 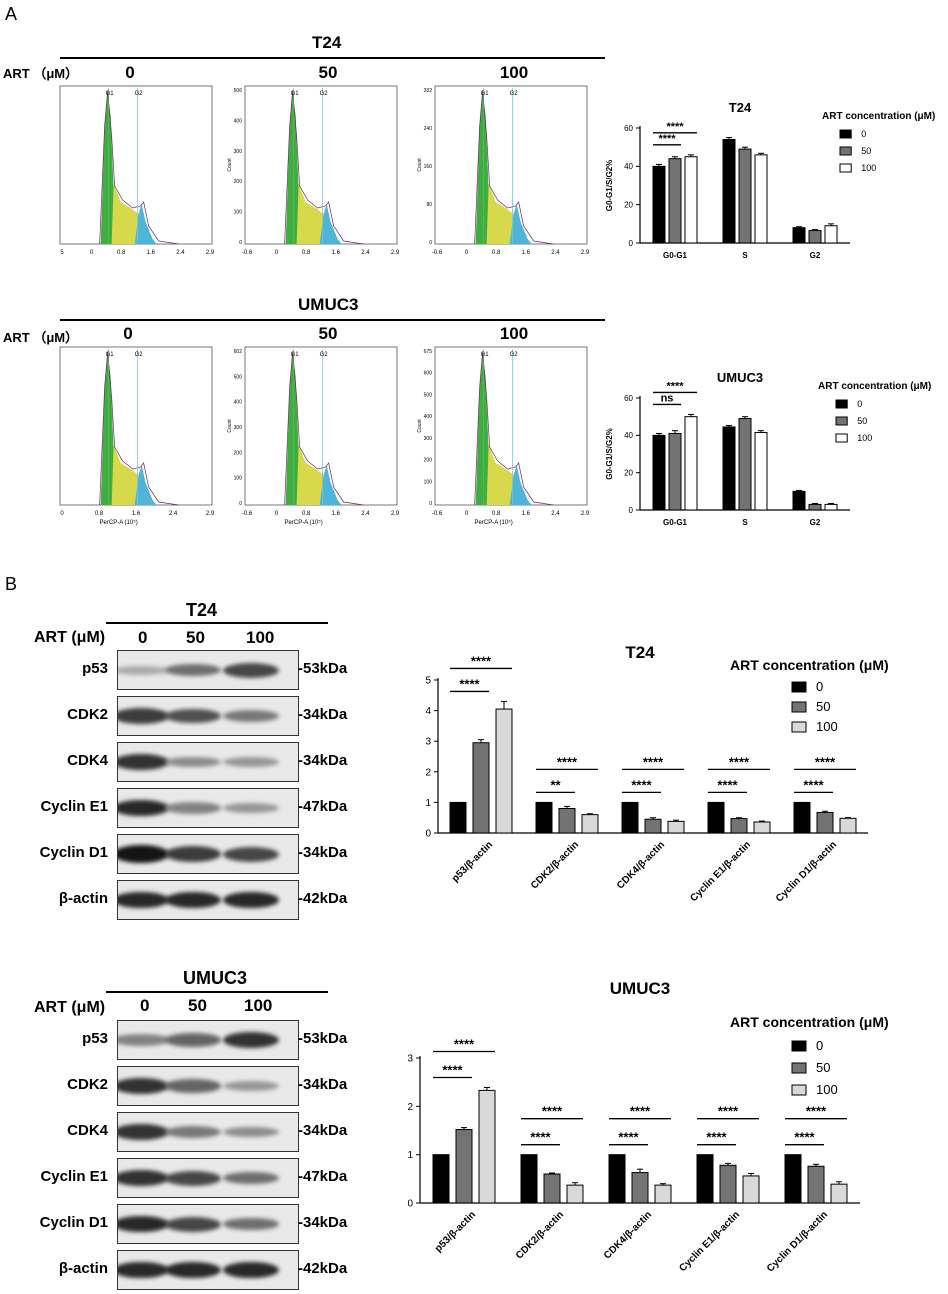 What do you see at coordinates (628, 204) in the screenshot?
I see `y-tick-label: 20` at bounding box center [628, 204].